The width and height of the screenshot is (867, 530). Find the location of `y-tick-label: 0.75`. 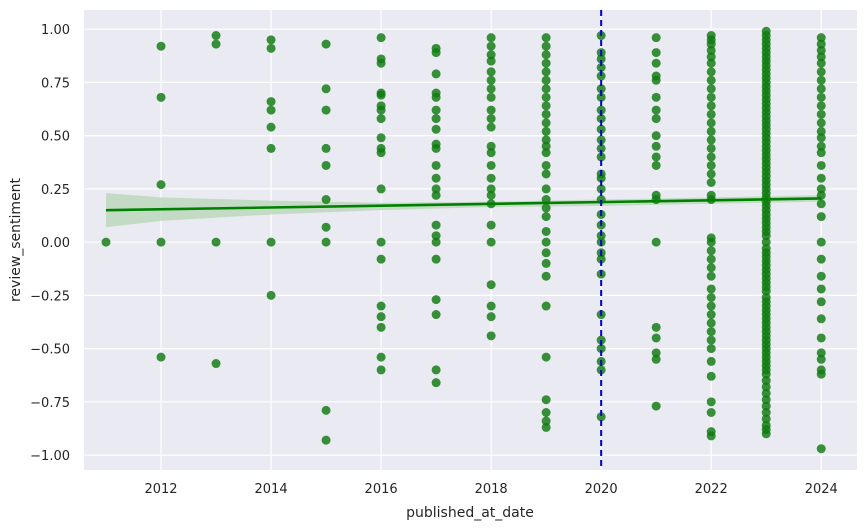

y-tick-label: 0.75 is located at coordinates (55, 83).